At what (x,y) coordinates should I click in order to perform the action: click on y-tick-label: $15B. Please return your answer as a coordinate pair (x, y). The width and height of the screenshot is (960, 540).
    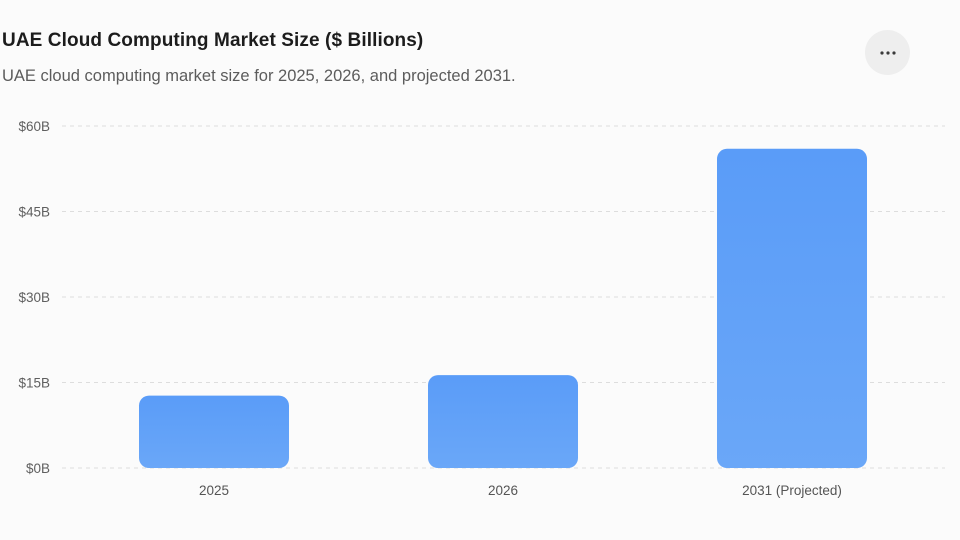
    Looking at the image, I should click on (34, 383).